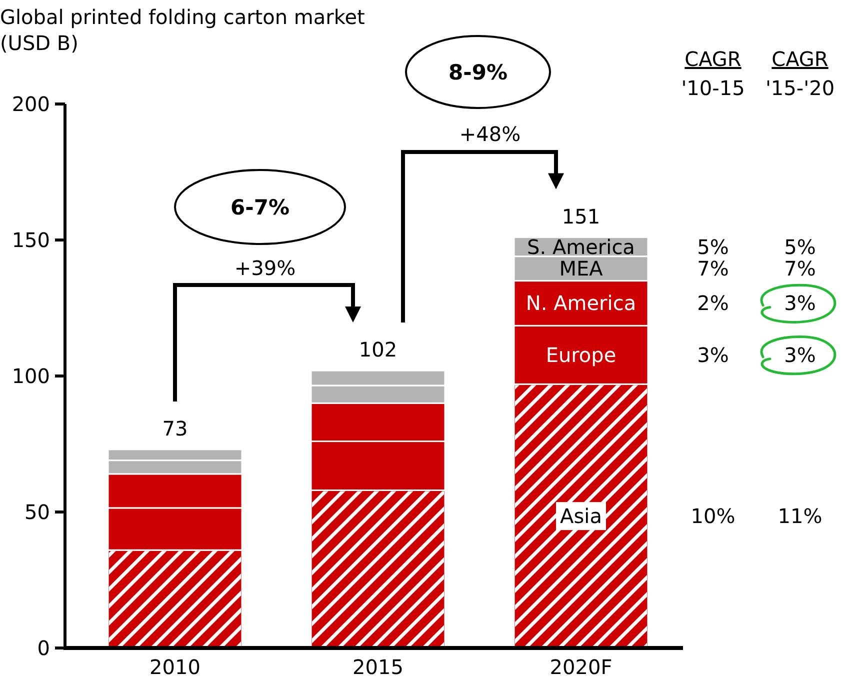  I want to click on x-tick-label: 2020F, so click(581, 667).